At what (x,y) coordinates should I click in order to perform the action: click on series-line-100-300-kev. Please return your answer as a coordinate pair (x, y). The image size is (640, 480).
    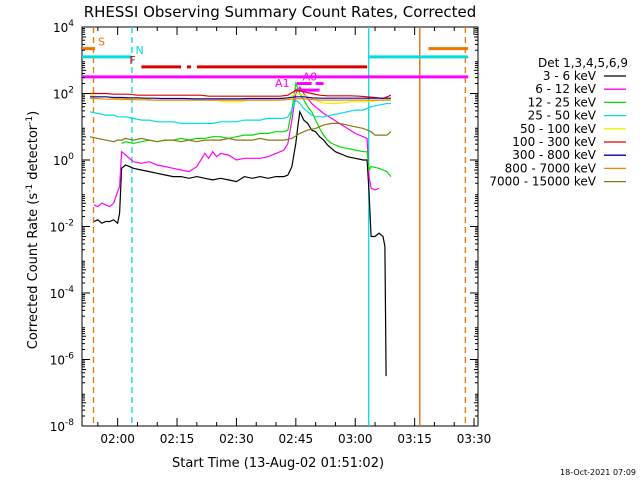
    Looking at the image, I should click on (240, 94).